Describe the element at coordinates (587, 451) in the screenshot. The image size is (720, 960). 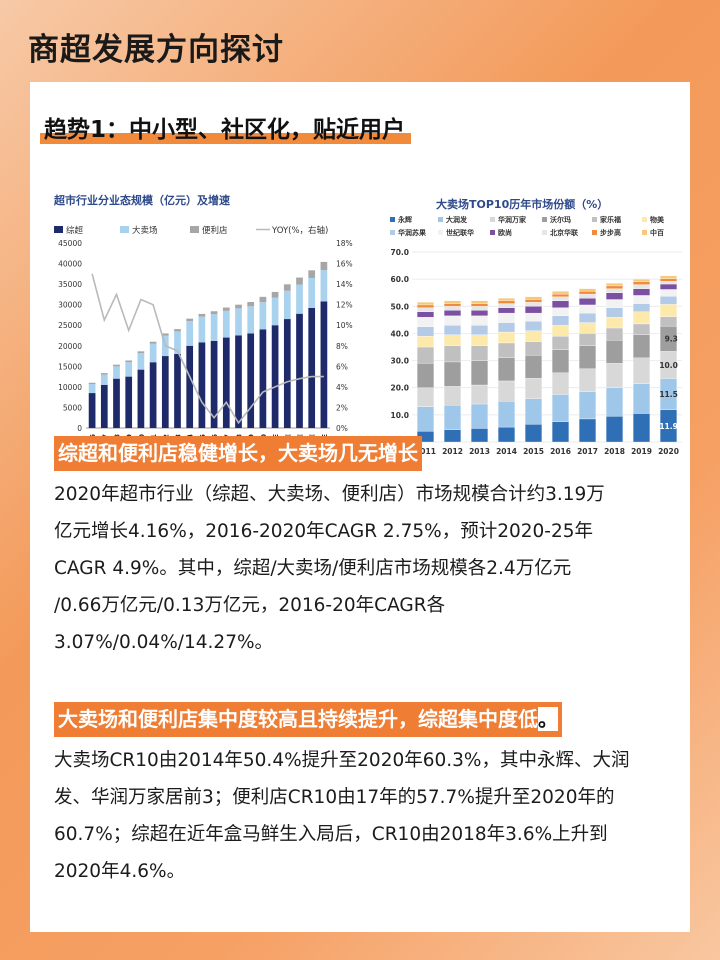
I see `x-tick-label: 2017` at that location.